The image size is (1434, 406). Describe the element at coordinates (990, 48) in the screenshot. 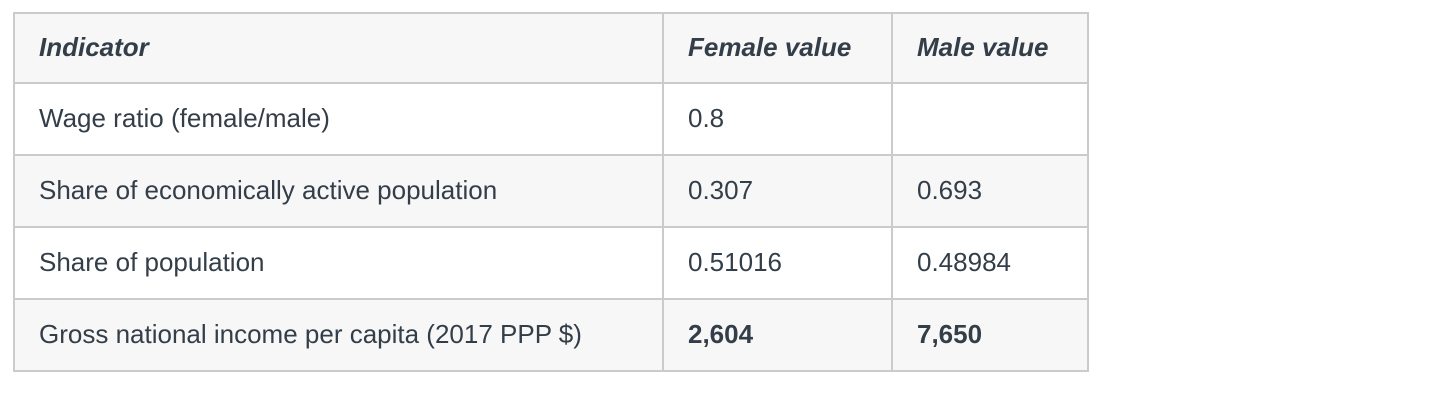

I see `column-header-male-value: Male value` at that location.